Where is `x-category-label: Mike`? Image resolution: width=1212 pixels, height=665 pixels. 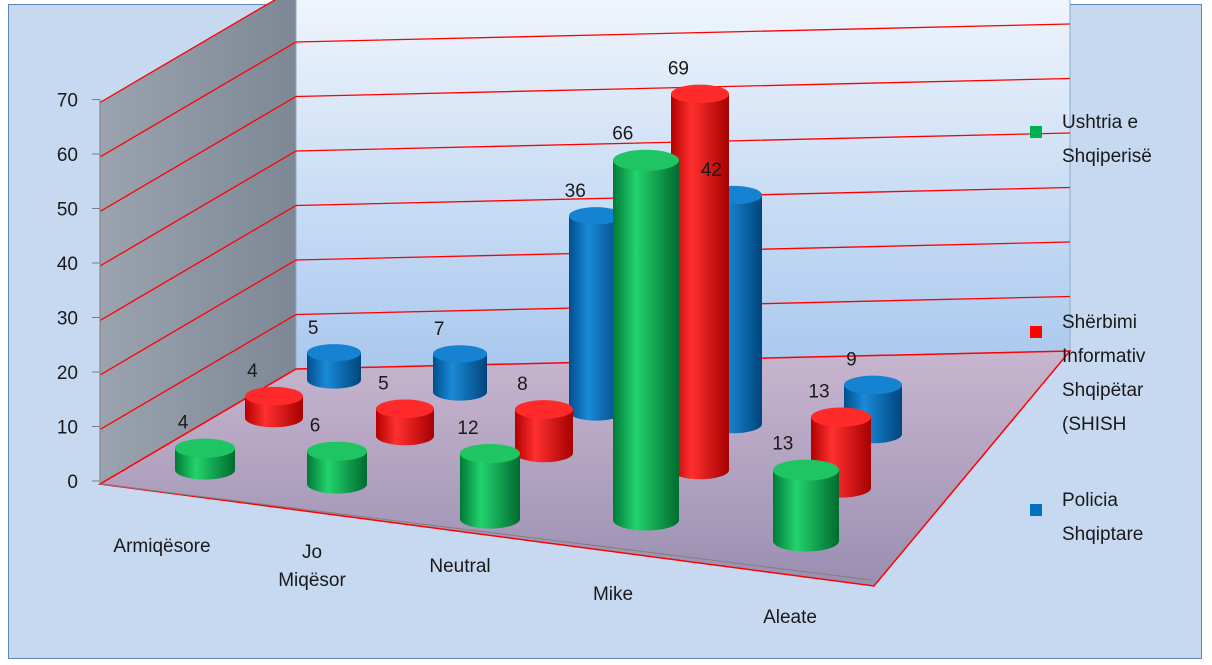 x-category-label: Mike is located at coordinates (613, 594).